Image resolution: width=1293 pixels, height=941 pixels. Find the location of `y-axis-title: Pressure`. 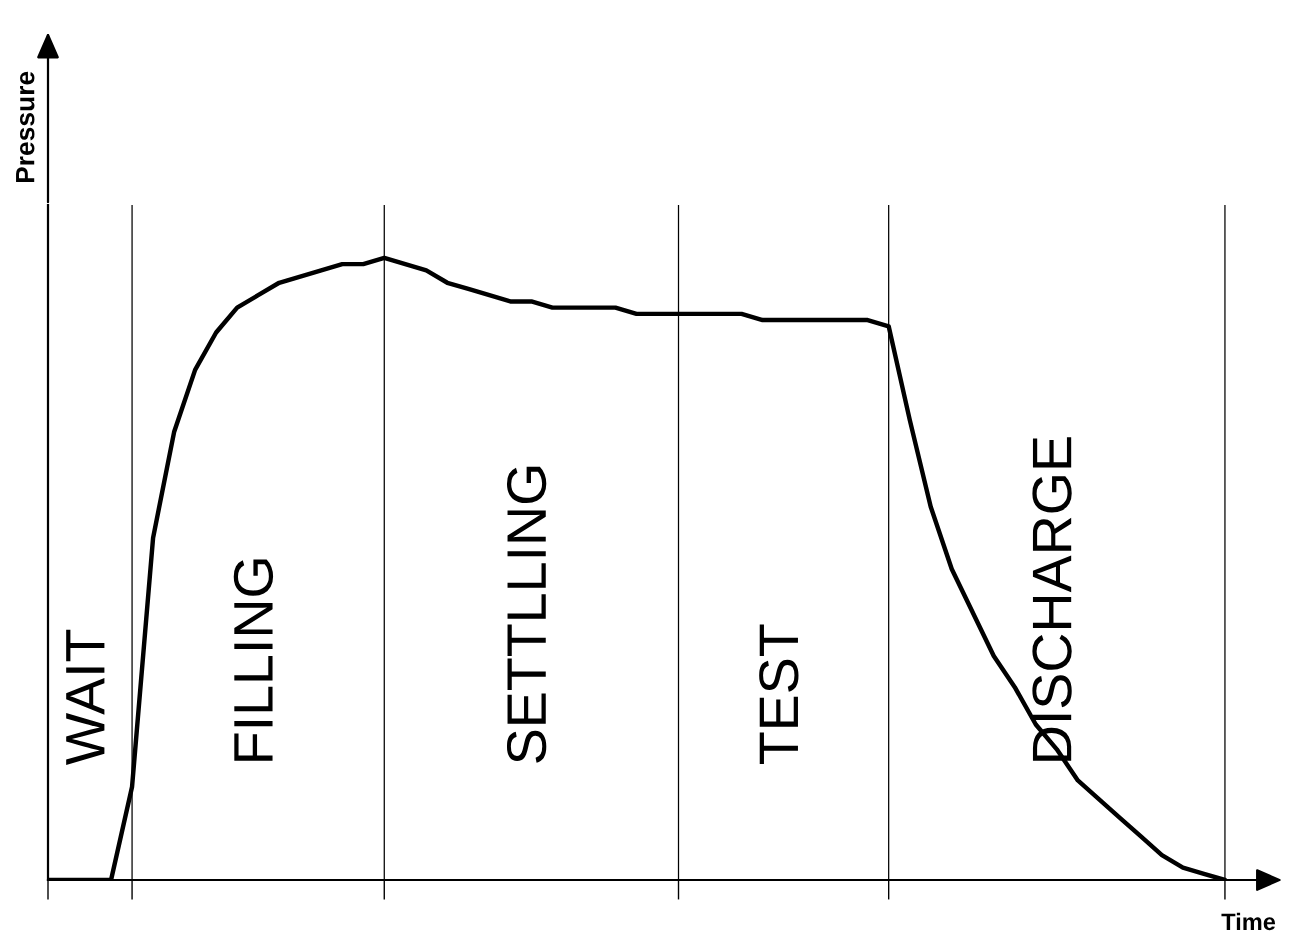

y-axis-title: Pressure is located at coordinates (25, 127).